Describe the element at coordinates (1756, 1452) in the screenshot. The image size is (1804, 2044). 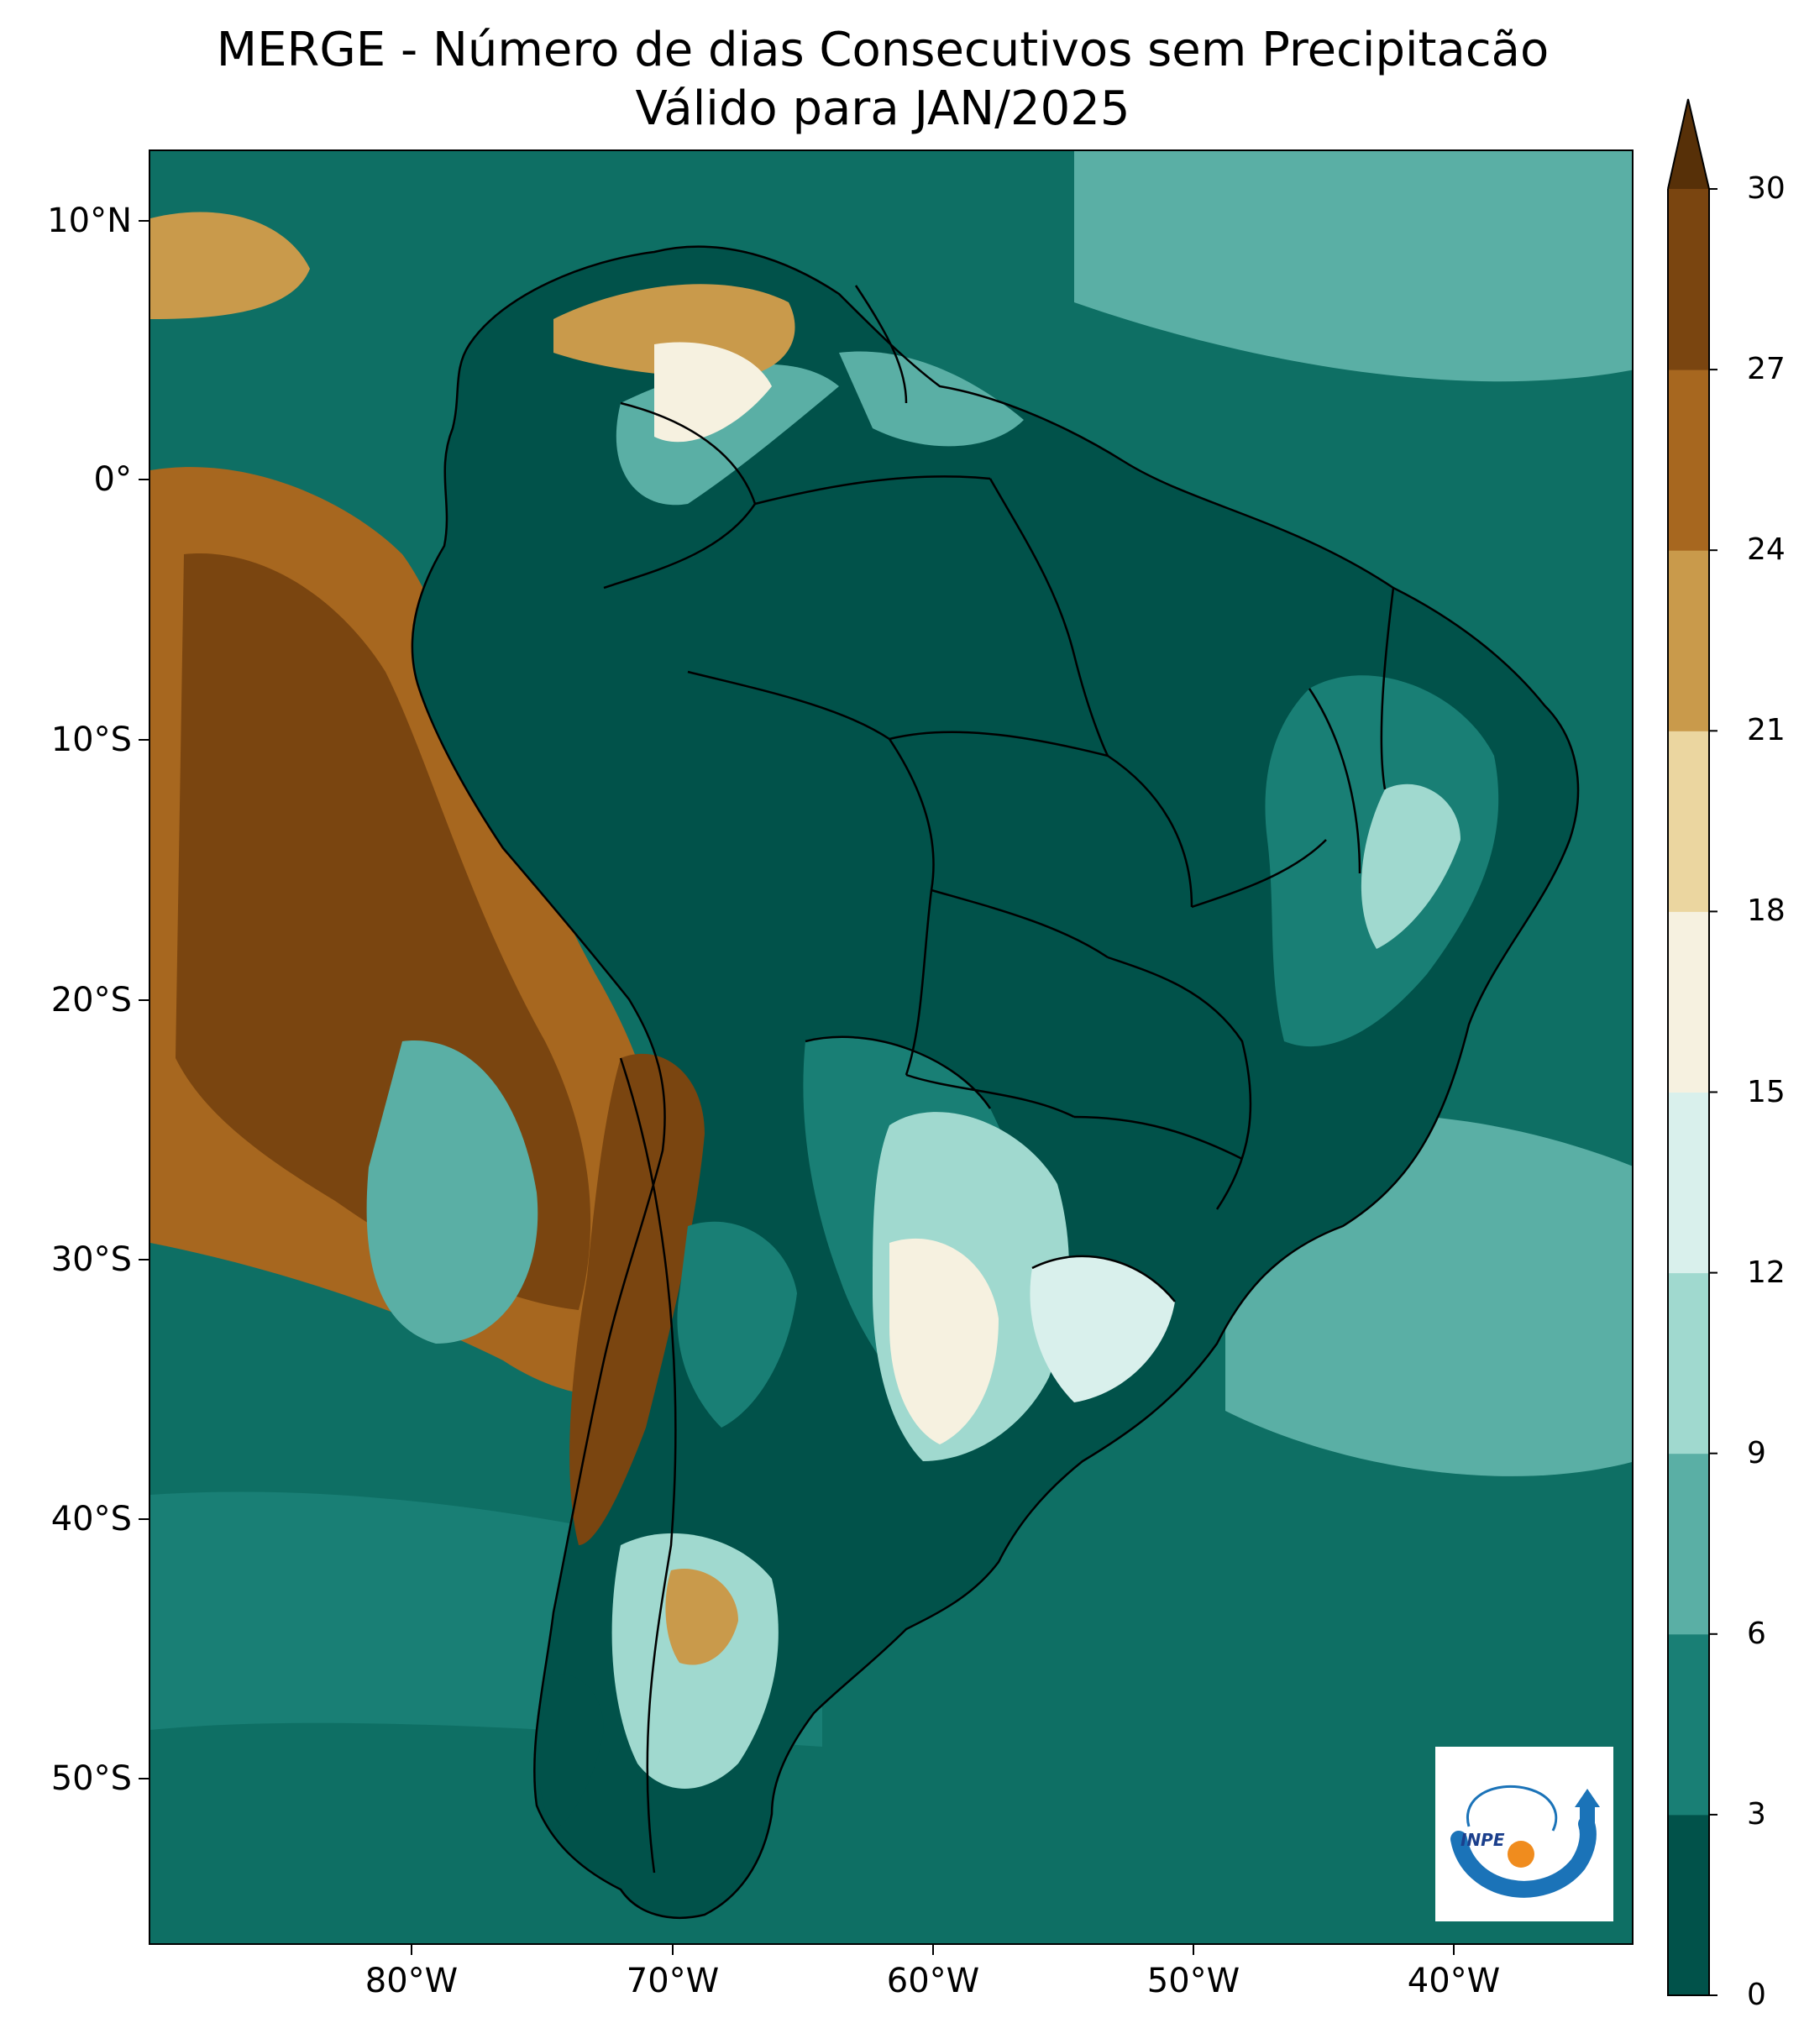
I see `colorbar-tick-label: 9` at that location.